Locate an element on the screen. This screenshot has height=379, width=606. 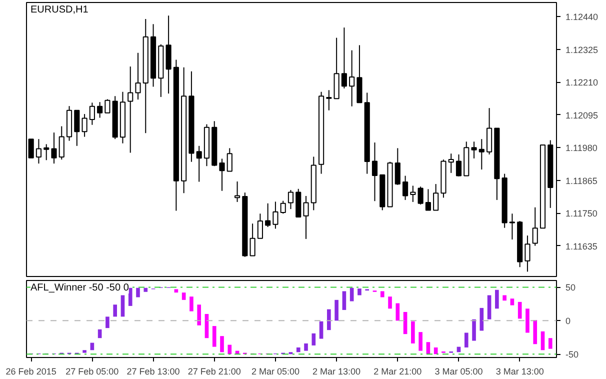
y-tick-label: 1.12440 is located at coordinates (582, 17).